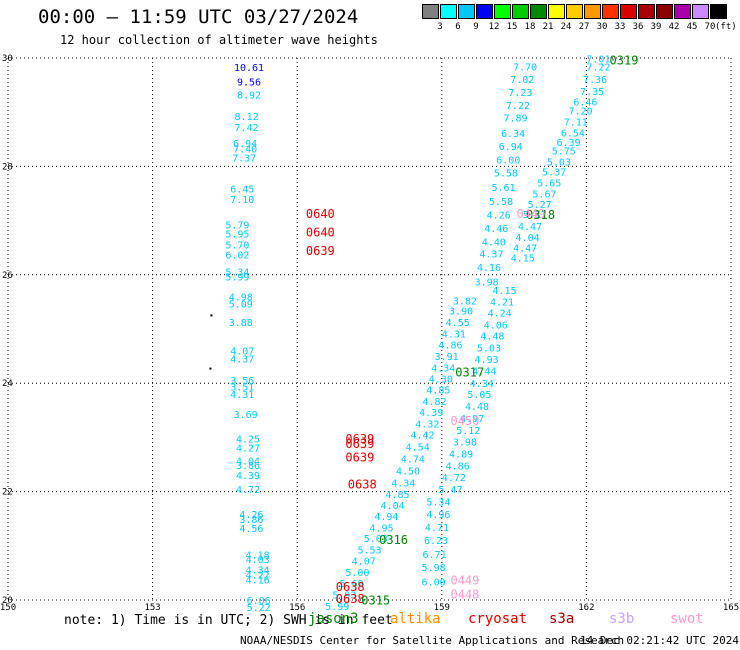 The width and height of the screenshot is (740, 650). I want to click on wave-height-label: 5.70, so click(237, 245).